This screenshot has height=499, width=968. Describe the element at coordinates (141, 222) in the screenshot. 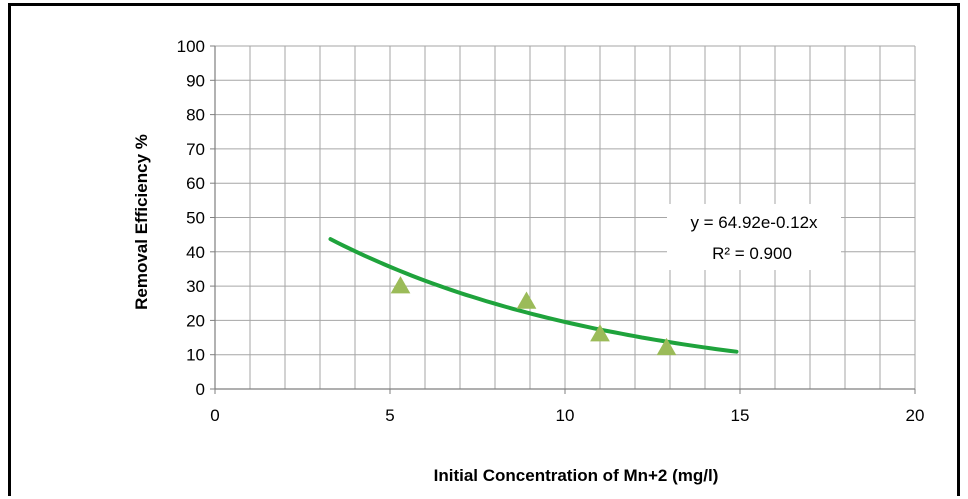

I see `y-axis-title: Removal Efficiency %` at that location.